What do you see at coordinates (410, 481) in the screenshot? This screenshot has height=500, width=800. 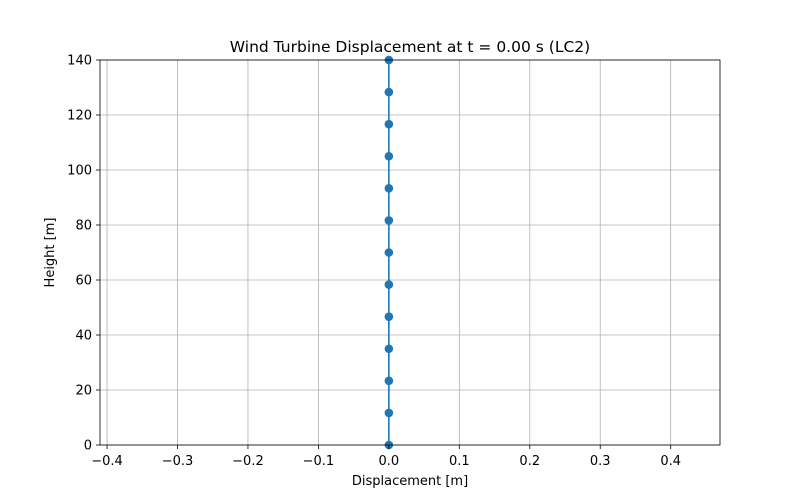 I see `x-axis-label: Displacement [m]` at bounding box center [410, 481].